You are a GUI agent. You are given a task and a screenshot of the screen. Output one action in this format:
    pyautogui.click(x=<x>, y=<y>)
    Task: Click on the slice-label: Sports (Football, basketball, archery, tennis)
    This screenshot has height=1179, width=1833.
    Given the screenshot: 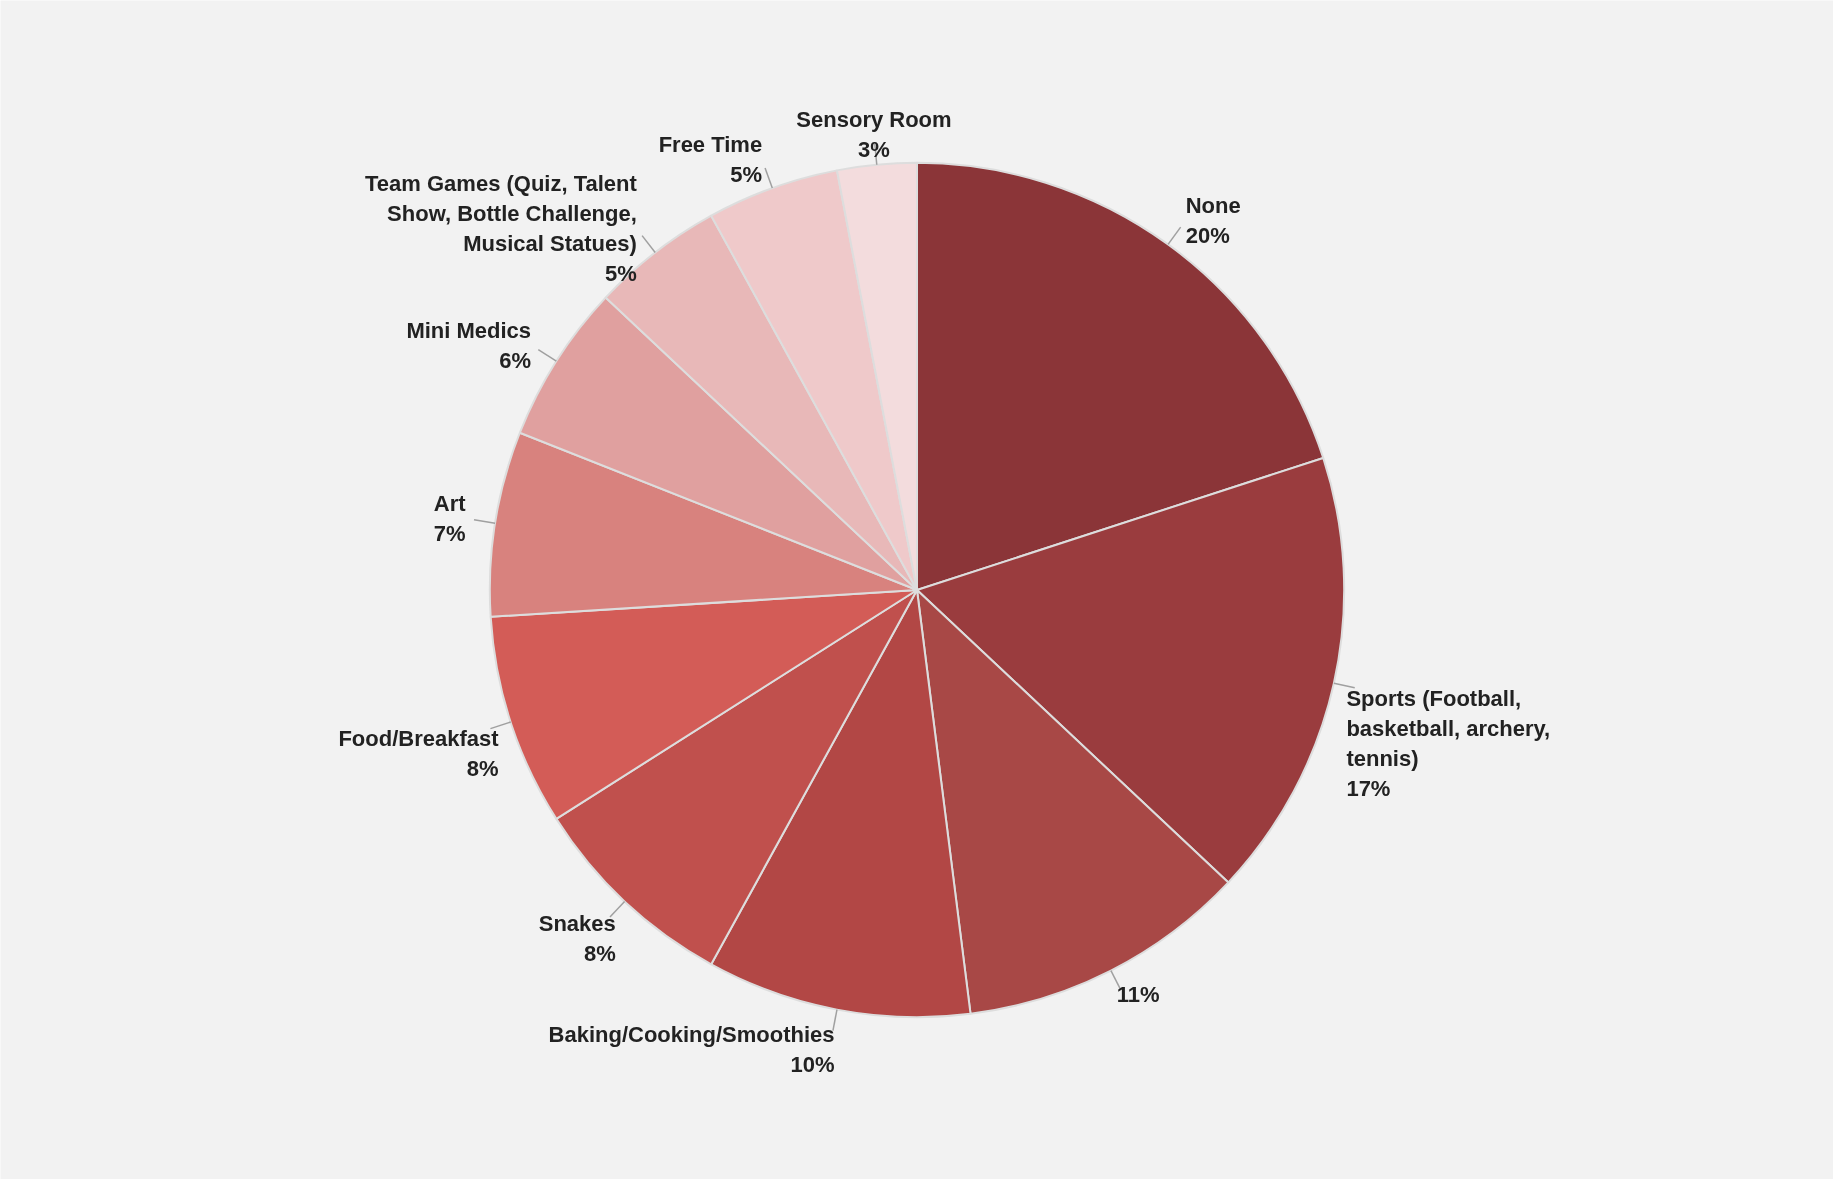 What is the action you would take?
    pyautogui.click(x=1448, y=728)
    